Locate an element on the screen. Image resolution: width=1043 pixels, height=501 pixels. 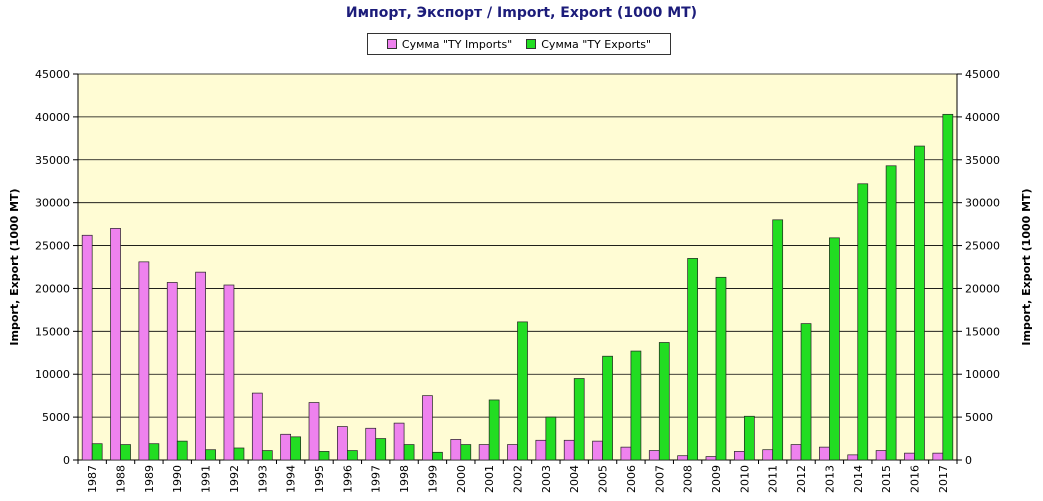
x-tick-label: 1993 is located at coordinates (262, 479).